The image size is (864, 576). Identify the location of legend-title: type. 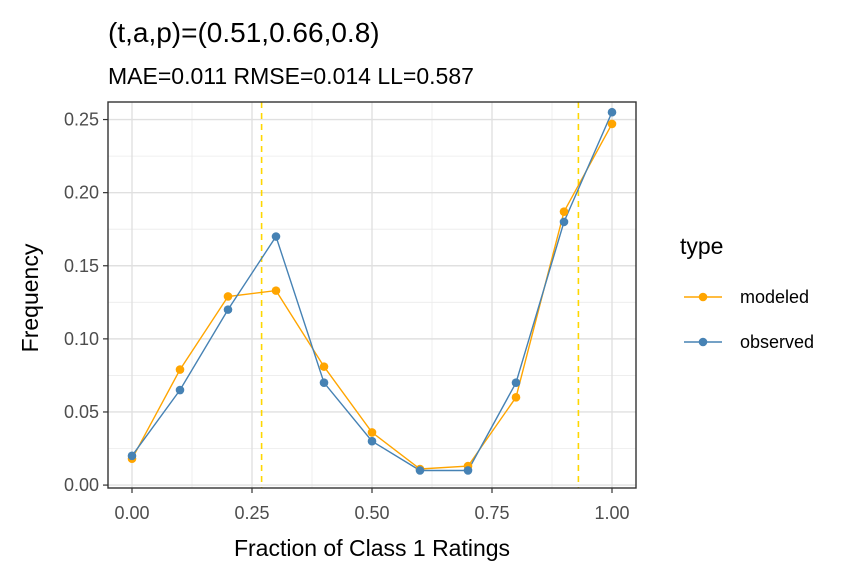
(701, 246).